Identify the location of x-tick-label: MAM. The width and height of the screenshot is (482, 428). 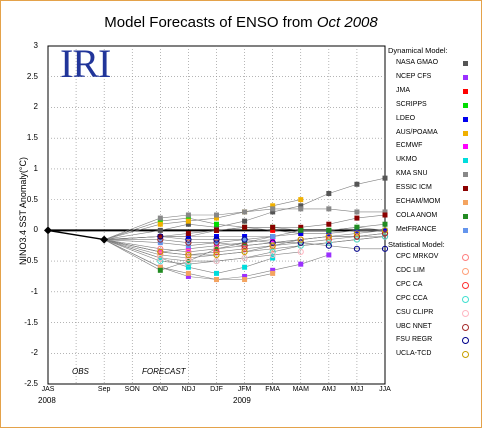
(300, 389).